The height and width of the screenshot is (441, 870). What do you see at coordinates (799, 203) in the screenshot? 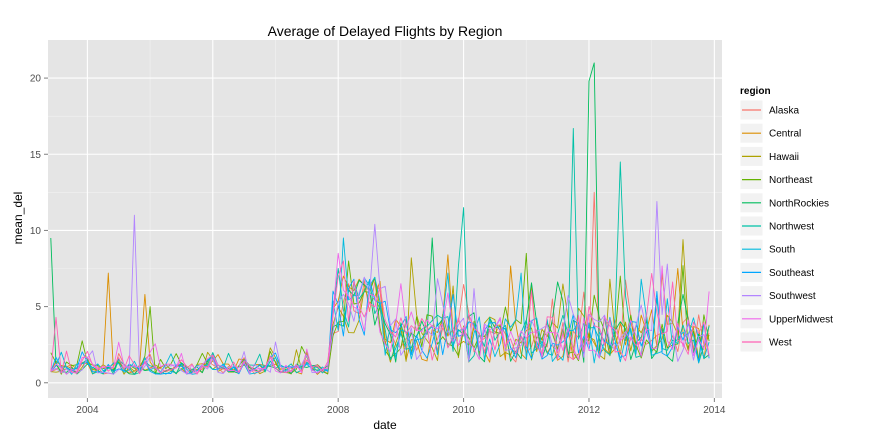
I see `legend-label: NorthRockies` at bounding box center [799, 203].